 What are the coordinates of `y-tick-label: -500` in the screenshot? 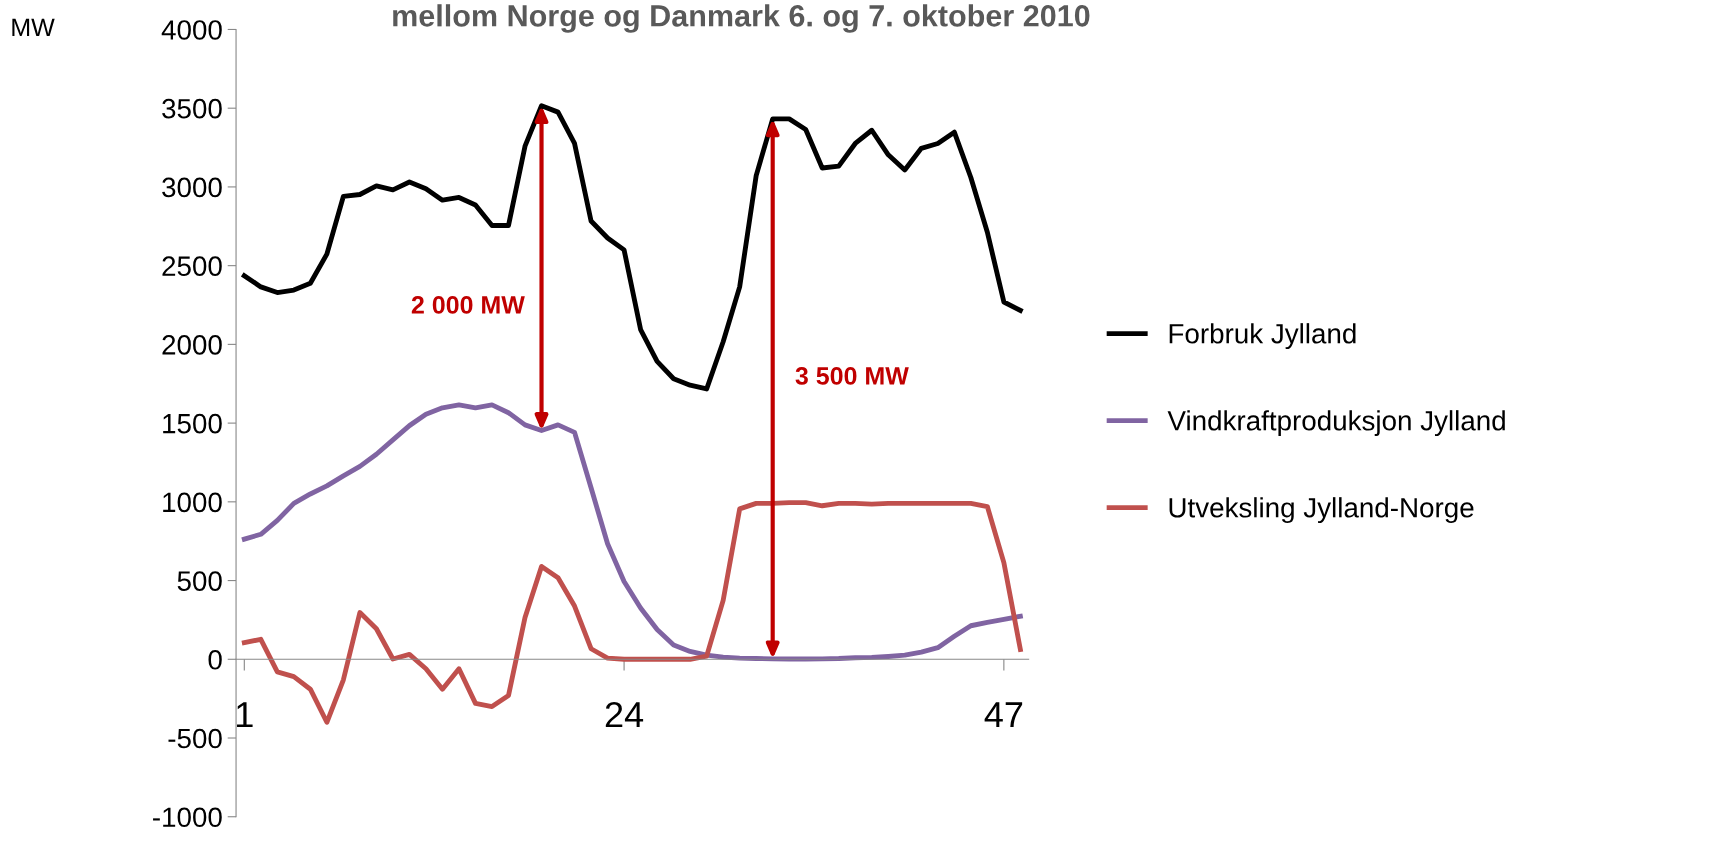 It's located at (195, 738).